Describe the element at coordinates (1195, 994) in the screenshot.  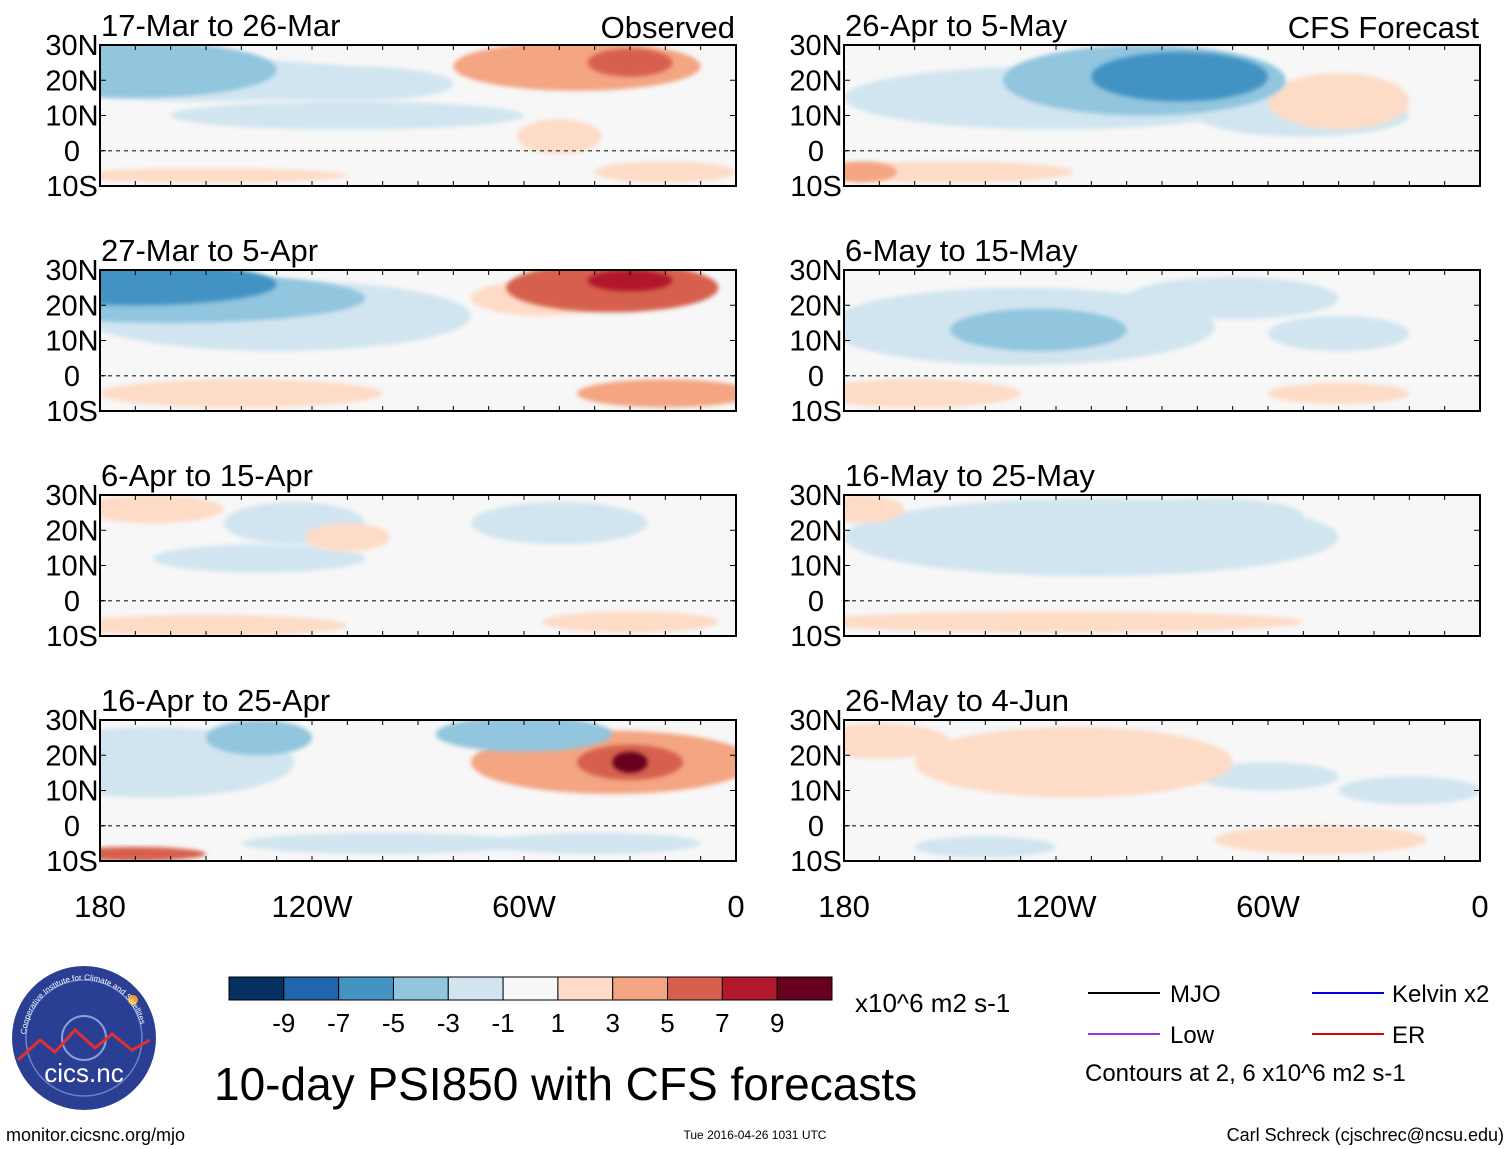
I see `legend-label-mjo: MJO` at that location.